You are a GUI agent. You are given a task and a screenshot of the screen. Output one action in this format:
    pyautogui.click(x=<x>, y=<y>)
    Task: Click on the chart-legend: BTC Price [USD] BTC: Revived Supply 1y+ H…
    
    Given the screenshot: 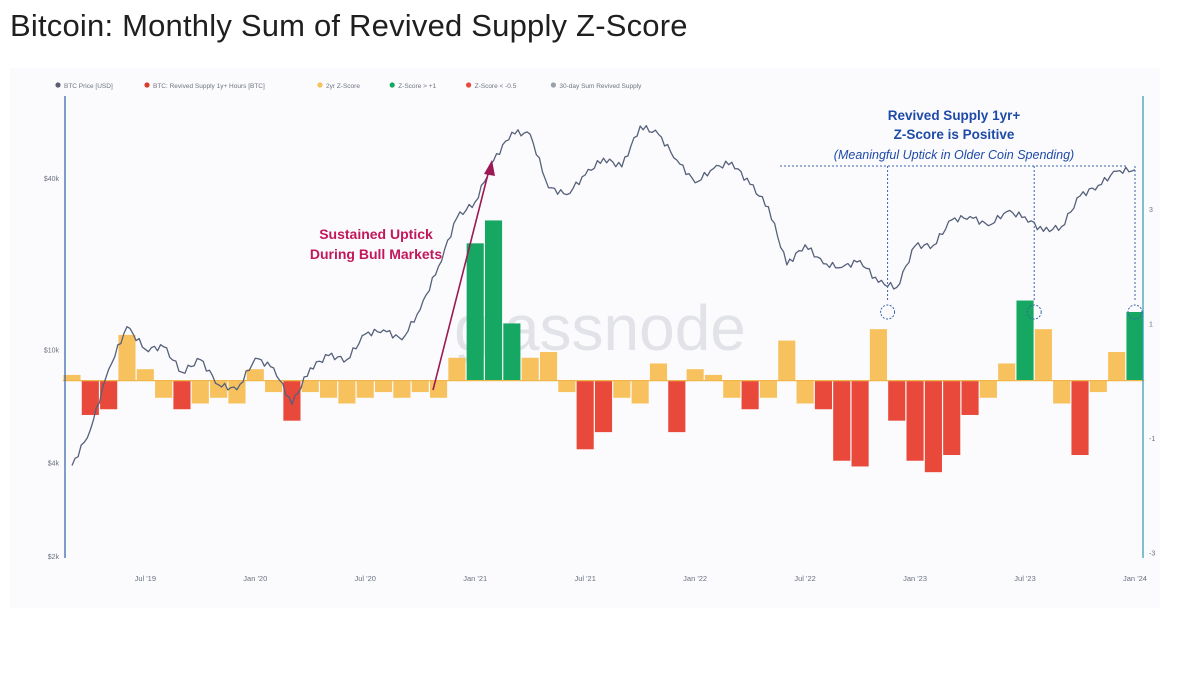 What is the action you would take?
    pyautogui.click(x=348, y=86)
    